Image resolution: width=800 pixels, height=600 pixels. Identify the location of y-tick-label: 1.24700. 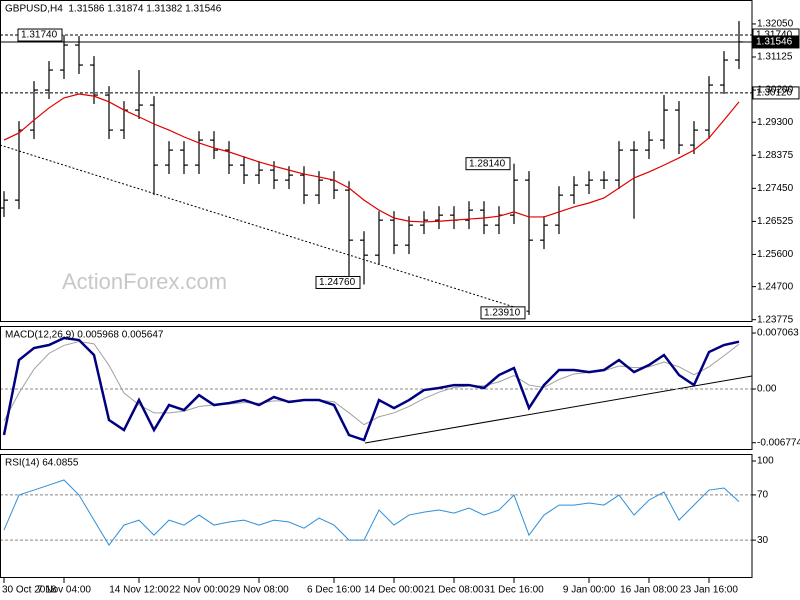
(775, 286).